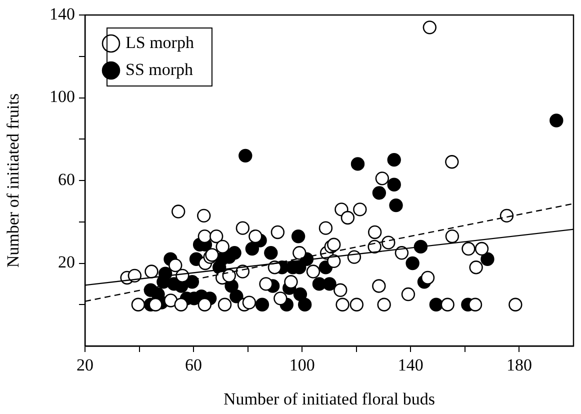 This screenshot has height=414, width=581. Describe the element at coordinates (519, 365) in the screenshot. I see `x-tick-label: 180` at that location.